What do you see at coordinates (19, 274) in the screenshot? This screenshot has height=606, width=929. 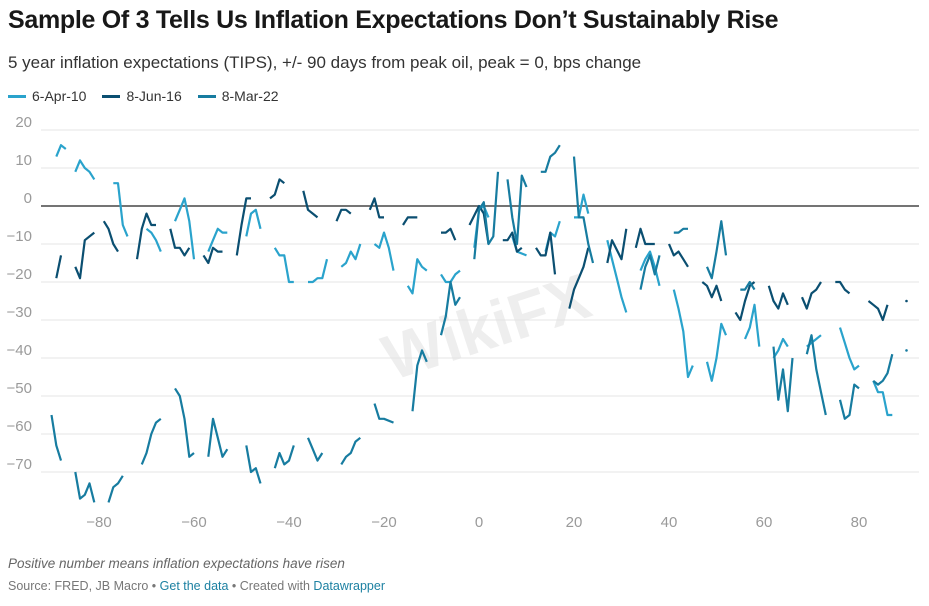 I see `y-tick-label: −20` at bounding box center [19, 274].